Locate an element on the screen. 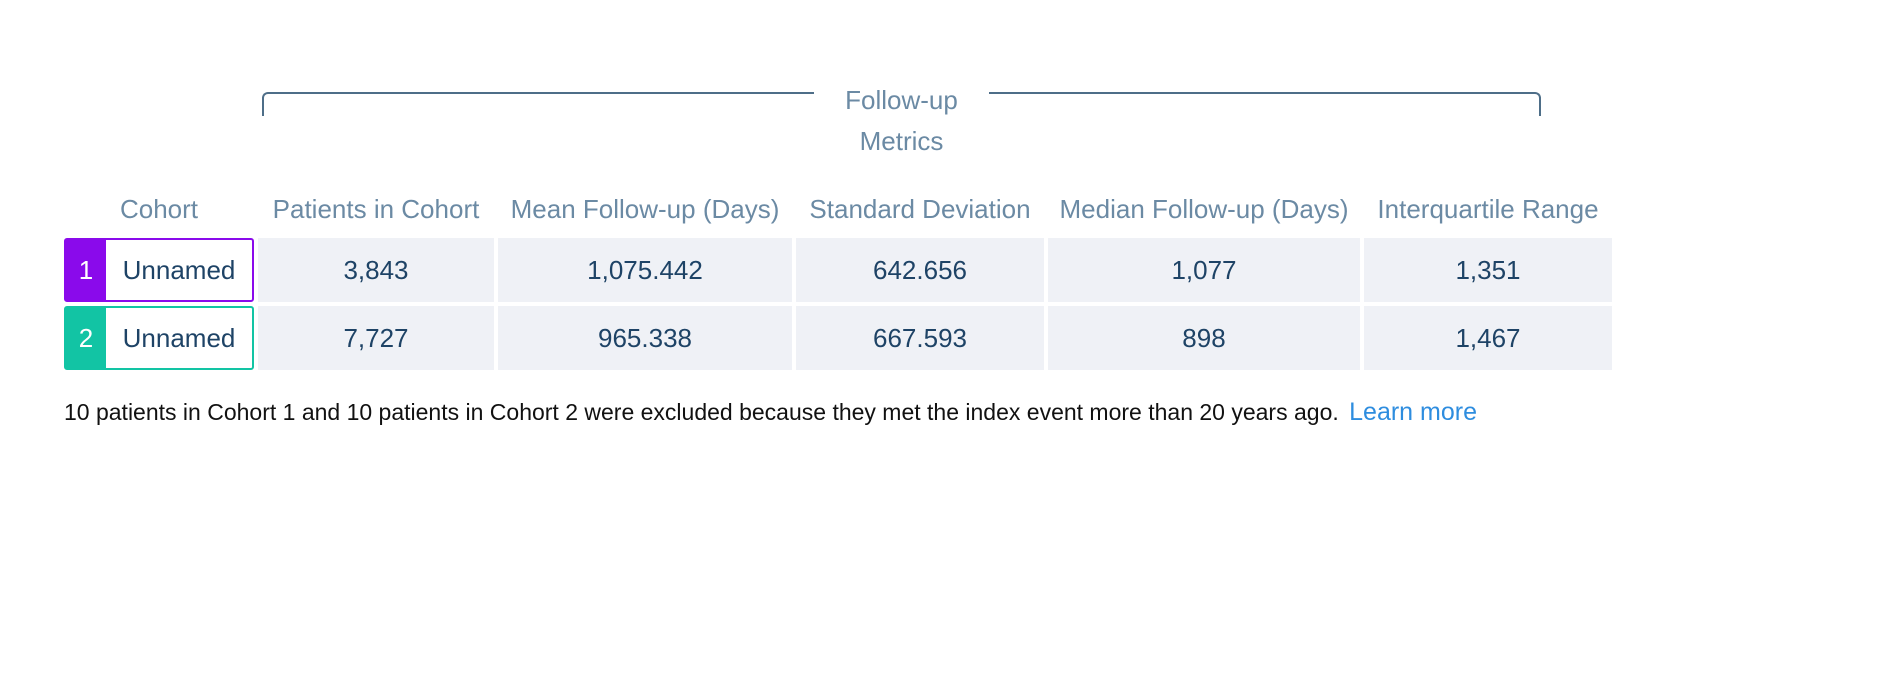 This screenshot has width=1902, height=696. column-header-standard-deviation: Standard Deviation is located at coordinates (920, 208).